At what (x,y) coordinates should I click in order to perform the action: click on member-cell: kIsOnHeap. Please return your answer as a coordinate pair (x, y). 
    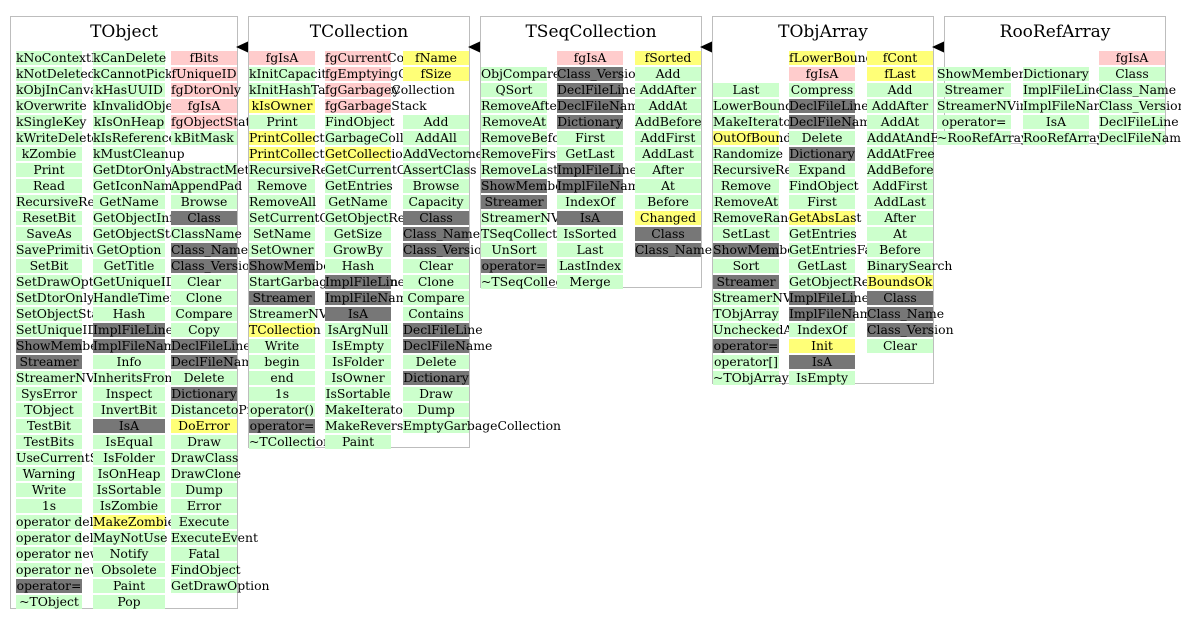
    Looking at the image, I should click on (129, 121).